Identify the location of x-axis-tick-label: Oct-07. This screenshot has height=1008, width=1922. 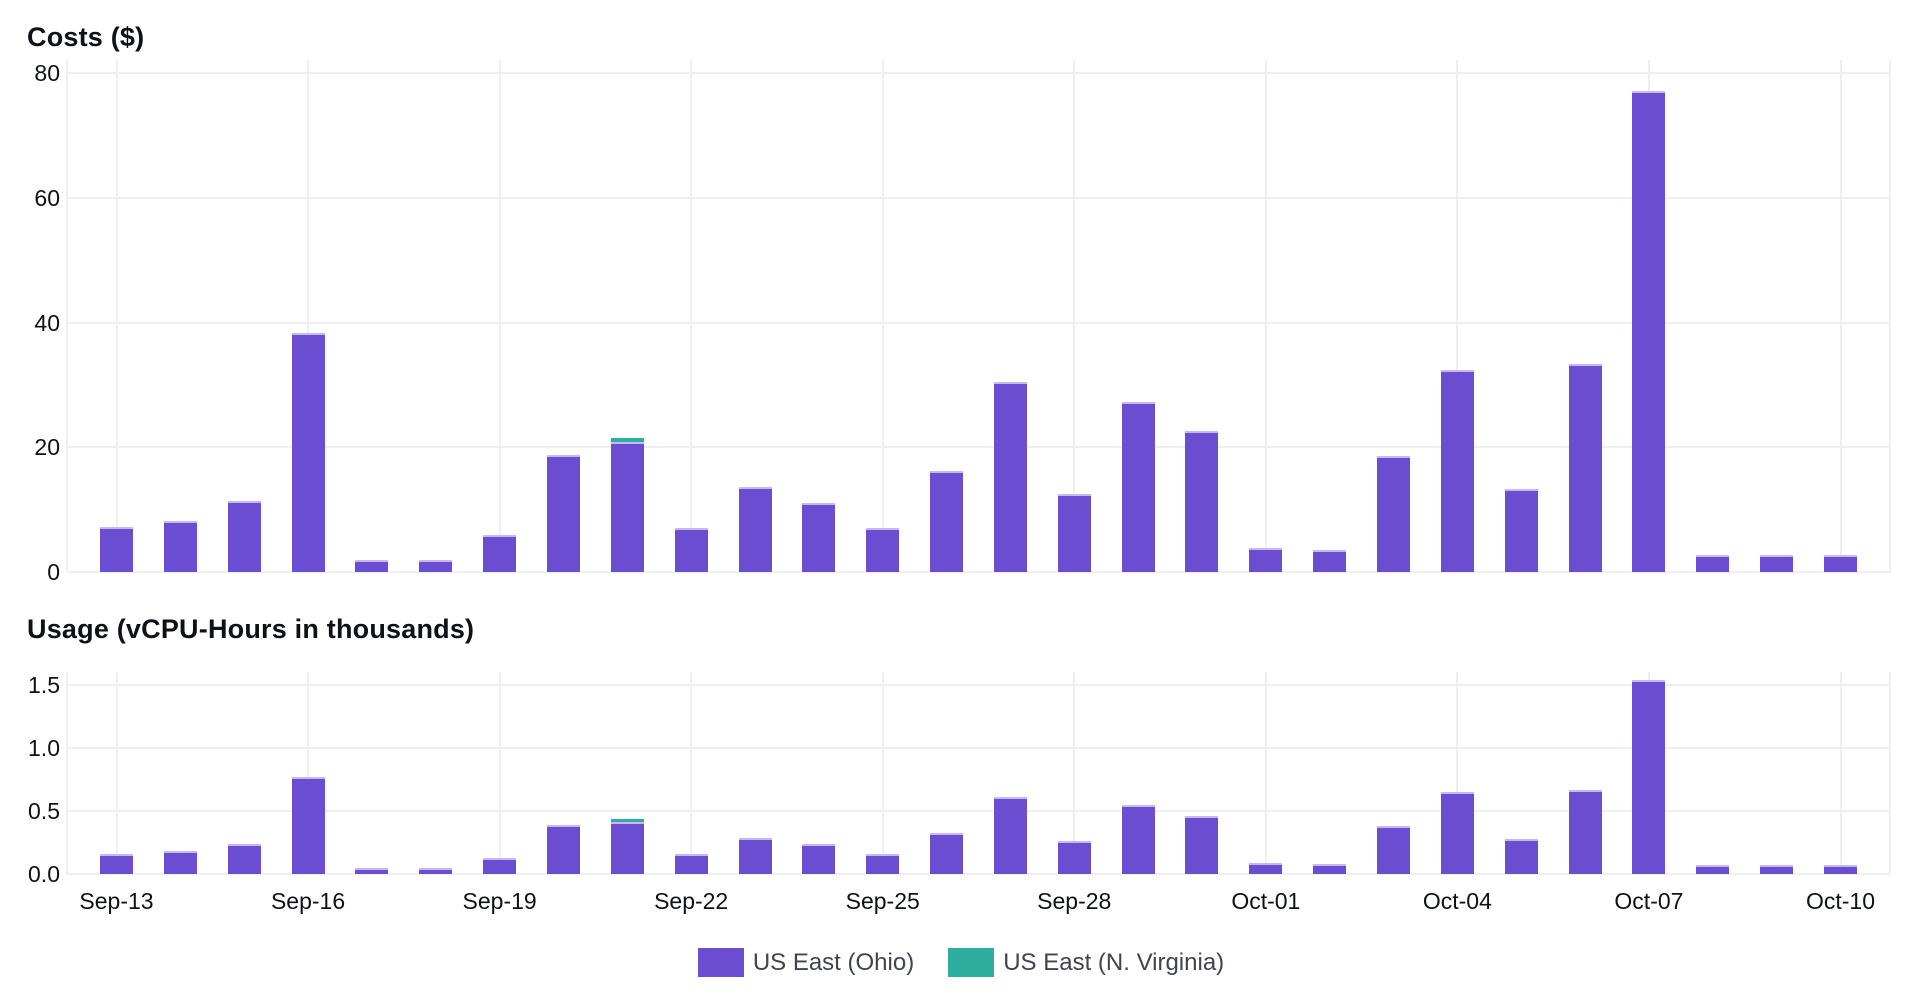
(1649, 901).